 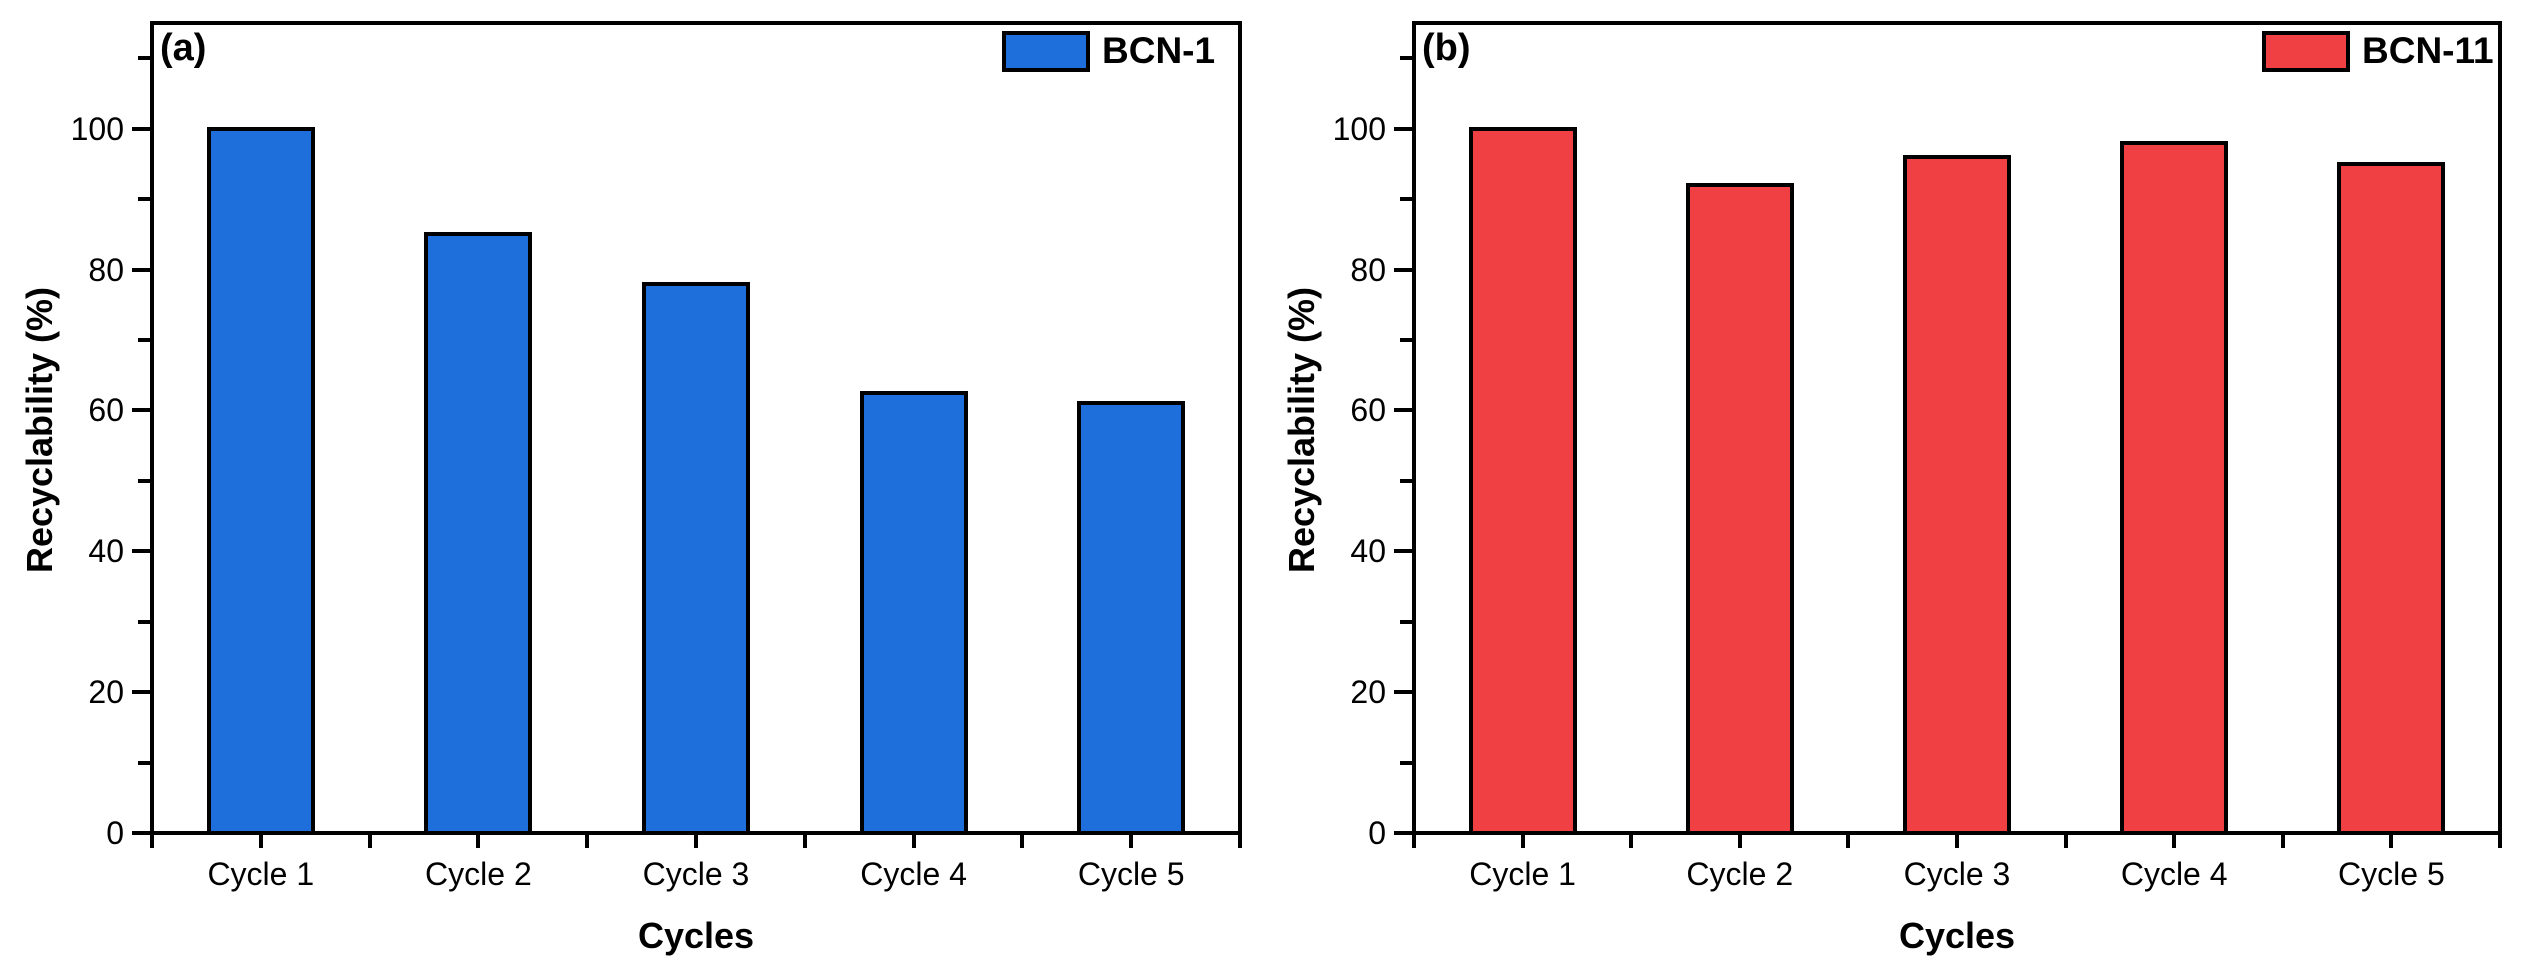 I want to click on legend-label: BCN-11, so click(x=2428, y=50).